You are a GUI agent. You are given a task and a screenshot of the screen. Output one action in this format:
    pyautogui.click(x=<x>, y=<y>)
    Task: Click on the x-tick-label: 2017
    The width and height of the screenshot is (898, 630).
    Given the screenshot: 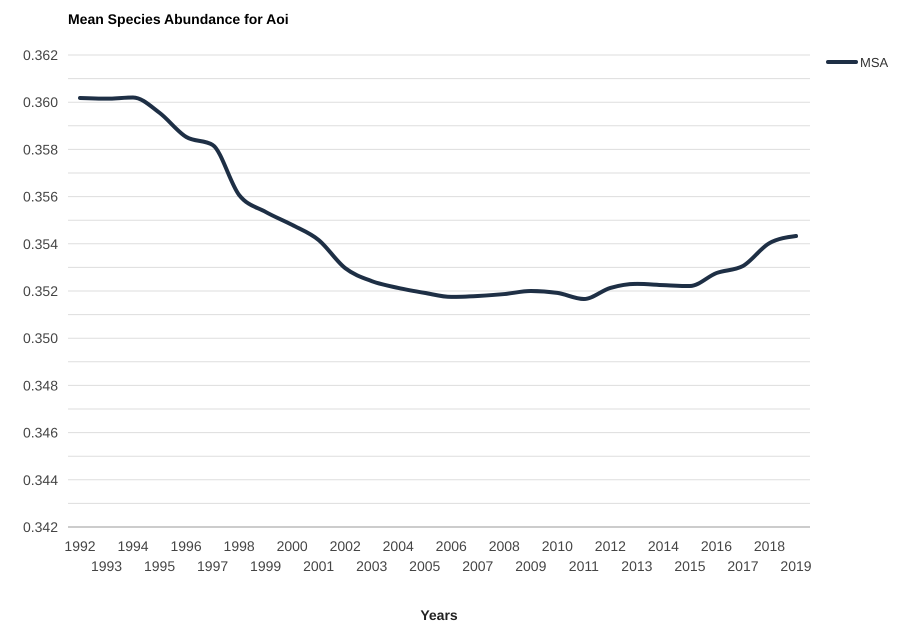 What is the action you would take?
    pyautogui.click(x=743, y=566)
    